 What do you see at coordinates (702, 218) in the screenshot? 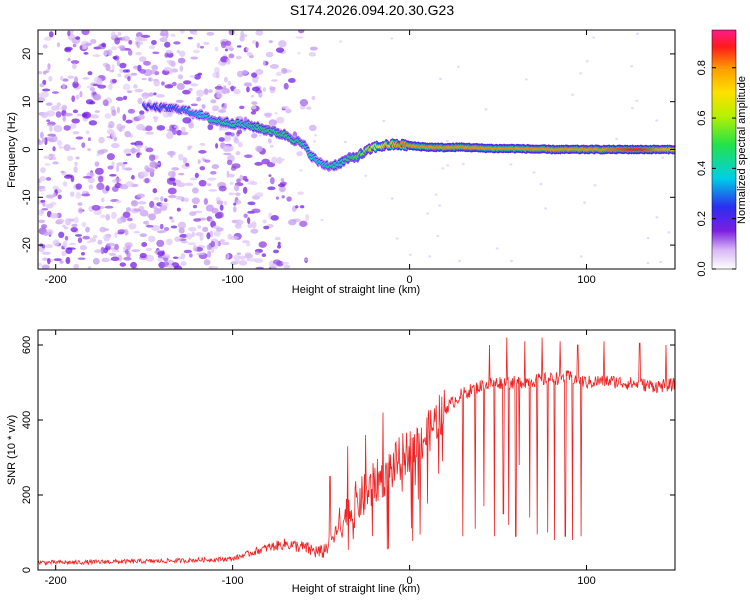
I see `colorbar-tick-label: 0.2` at bounding box center [702, 218].